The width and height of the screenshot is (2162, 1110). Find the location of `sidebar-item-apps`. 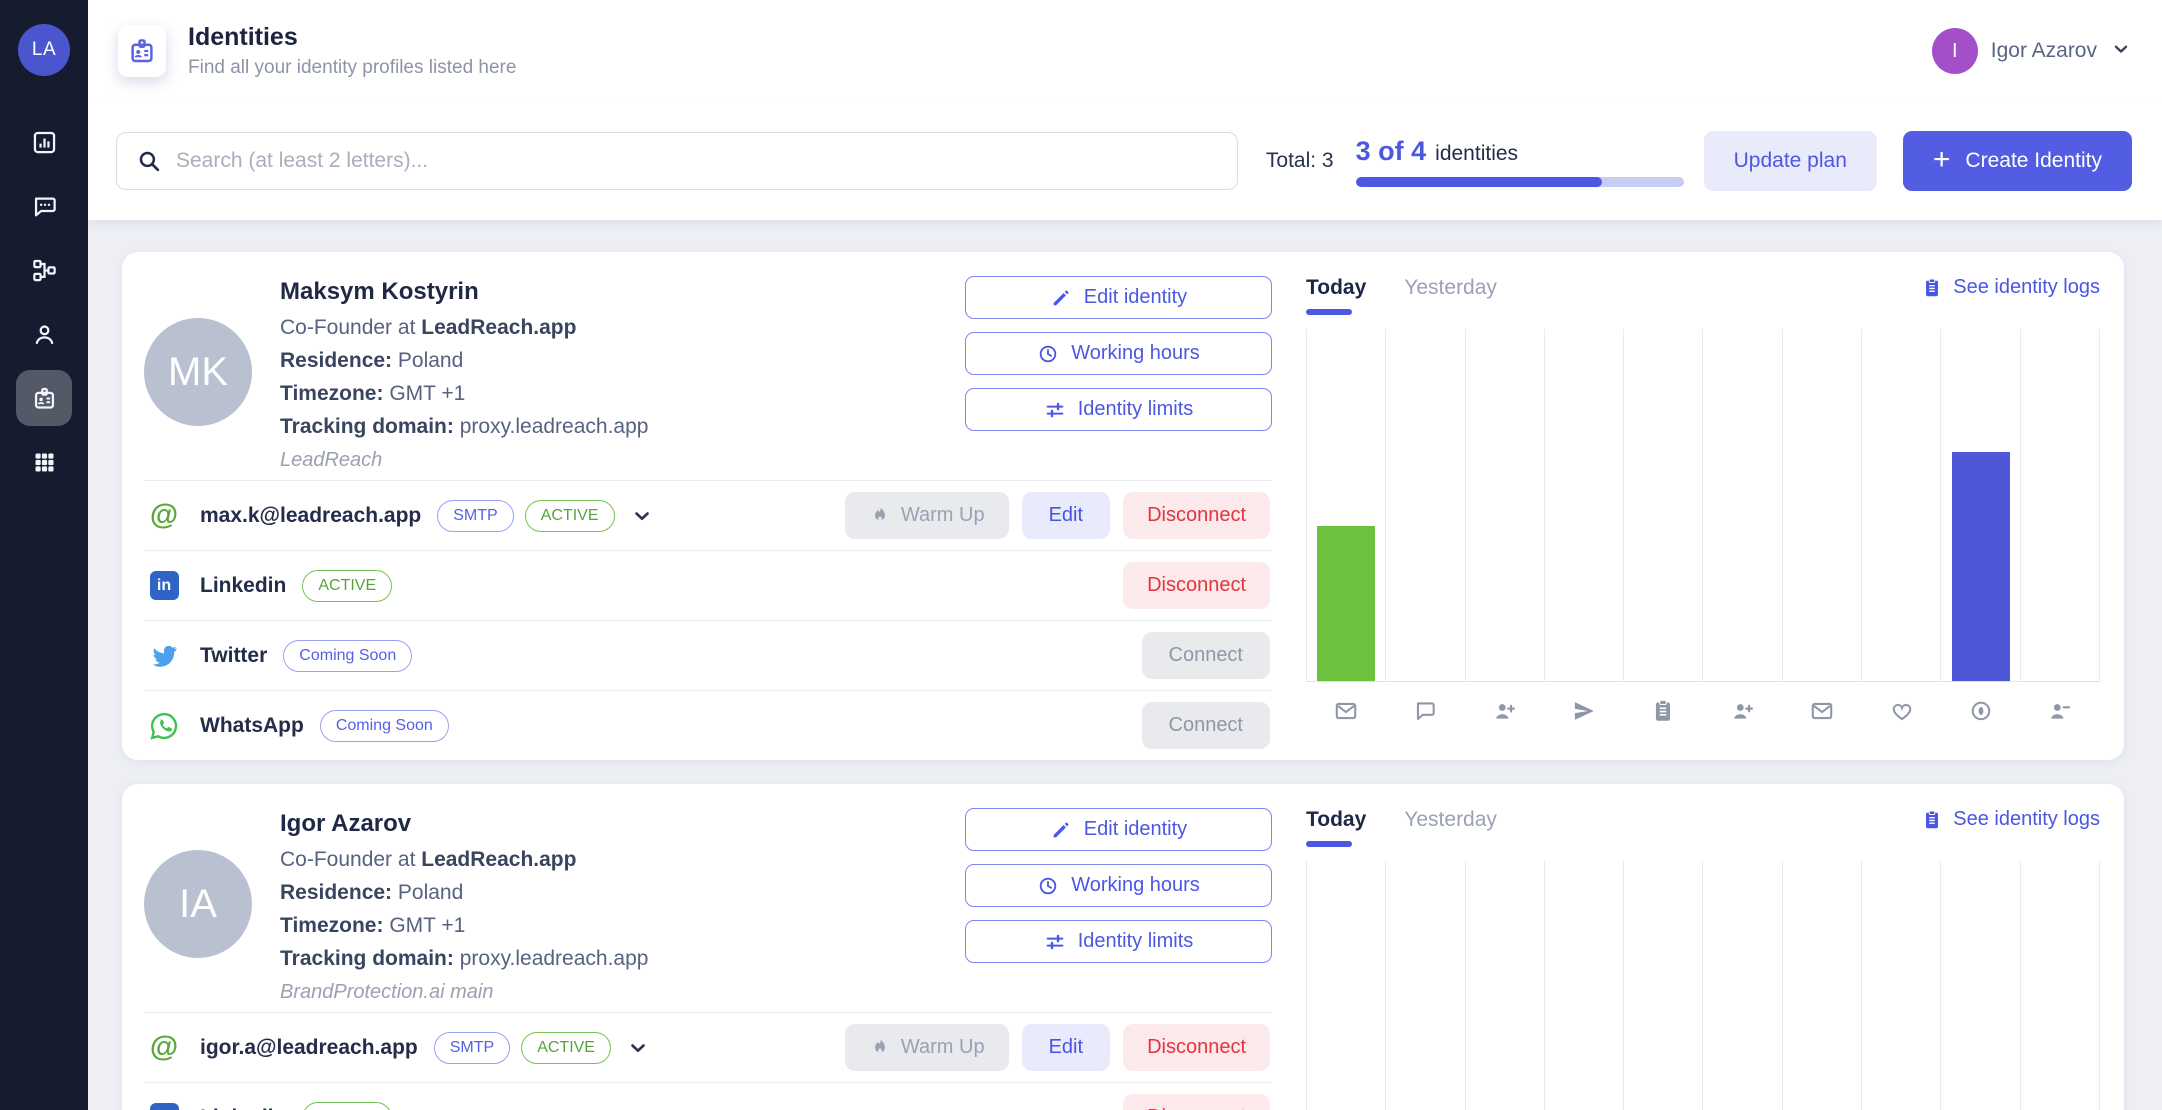

sidebar-item-apps is located at coordinates (44, 462).